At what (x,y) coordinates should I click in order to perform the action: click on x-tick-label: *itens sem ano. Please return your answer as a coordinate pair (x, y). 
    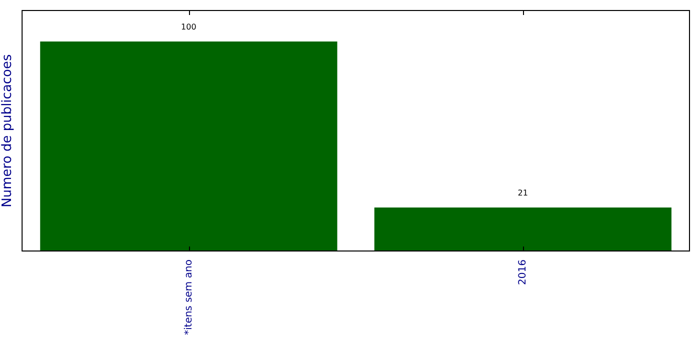
    Looking at the image, I should click on (188, 298).